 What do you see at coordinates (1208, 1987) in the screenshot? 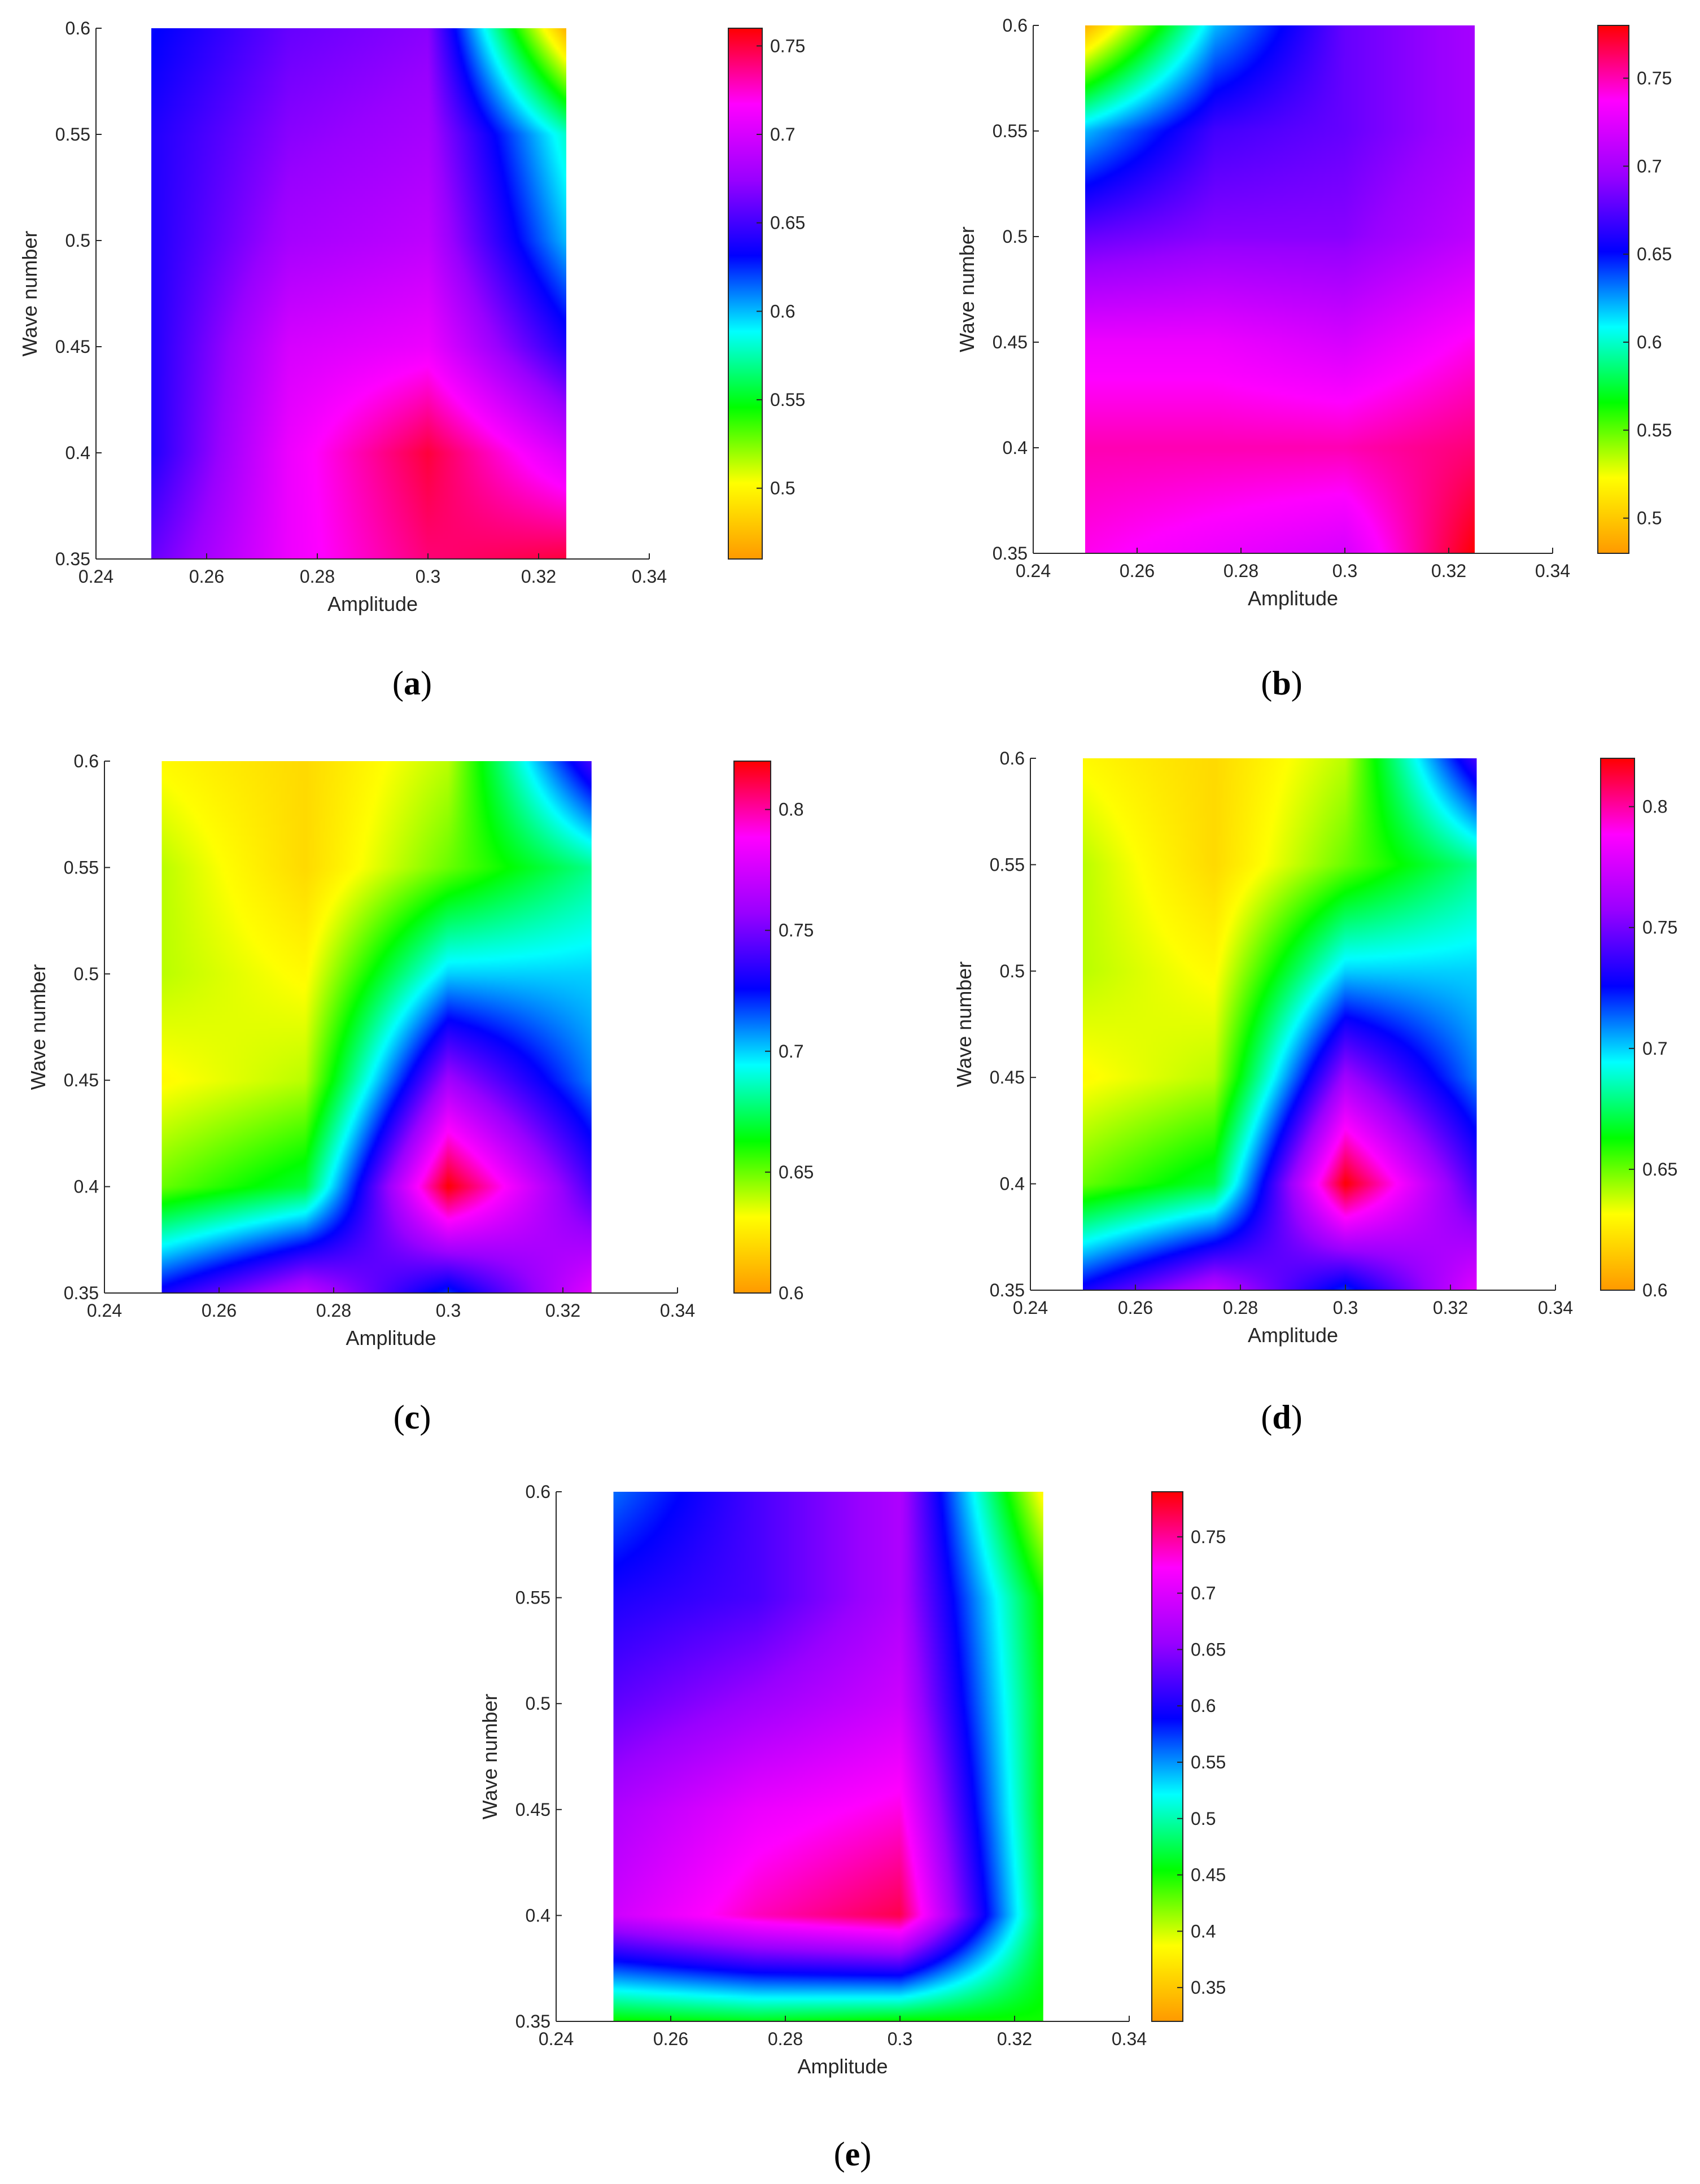
I see `colorbar-tick-label: 0.35` at bounding box center [1208, 1987].